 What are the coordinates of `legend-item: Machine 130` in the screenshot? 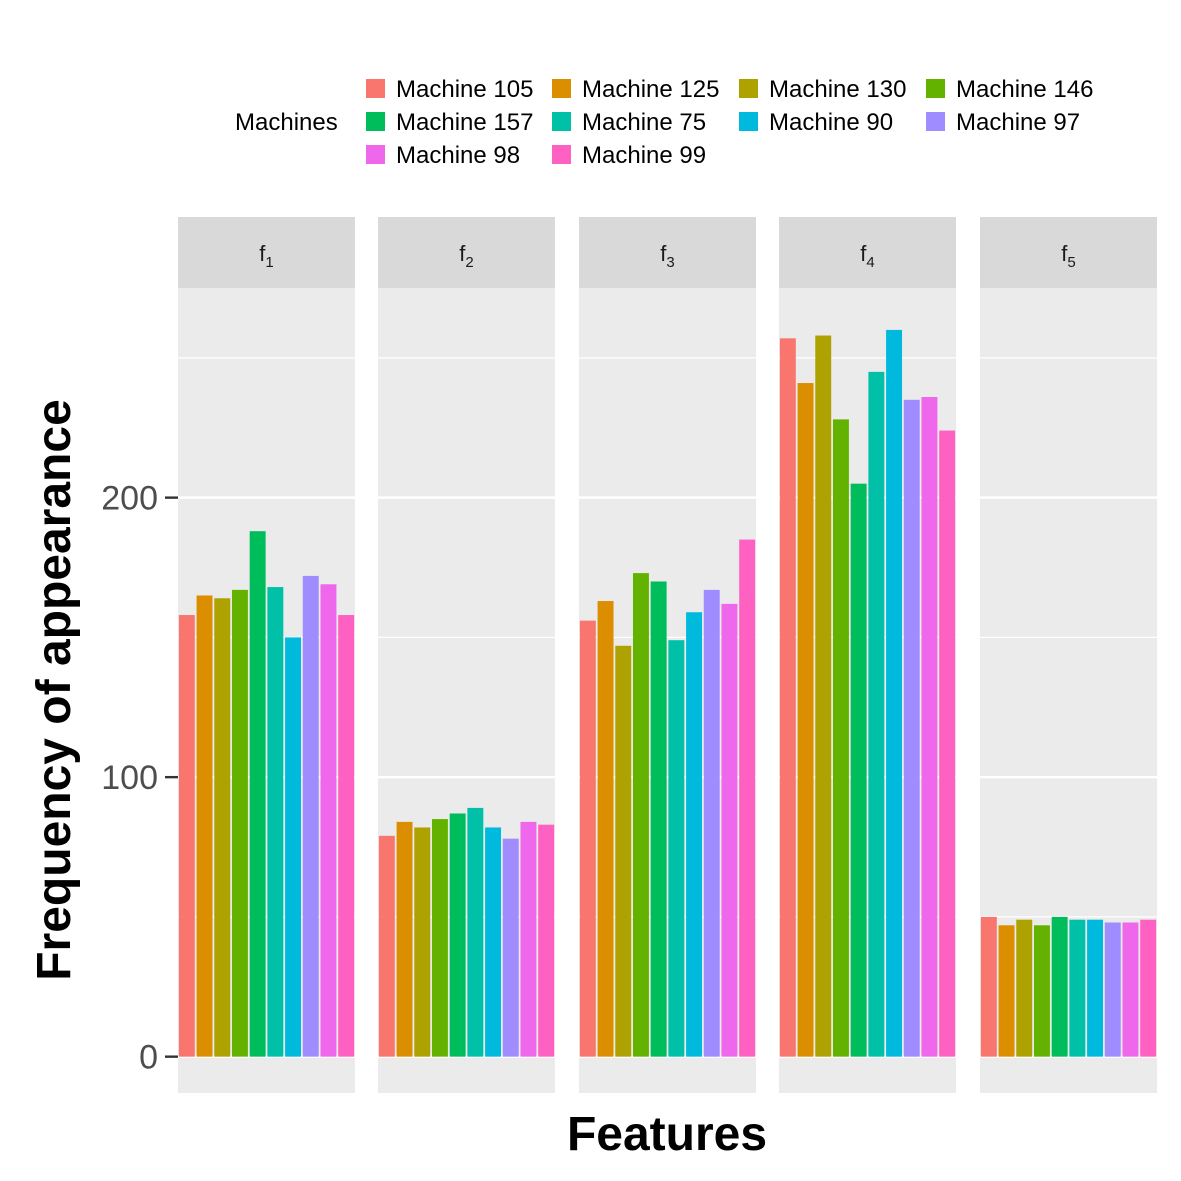 It's located at (822, 89).